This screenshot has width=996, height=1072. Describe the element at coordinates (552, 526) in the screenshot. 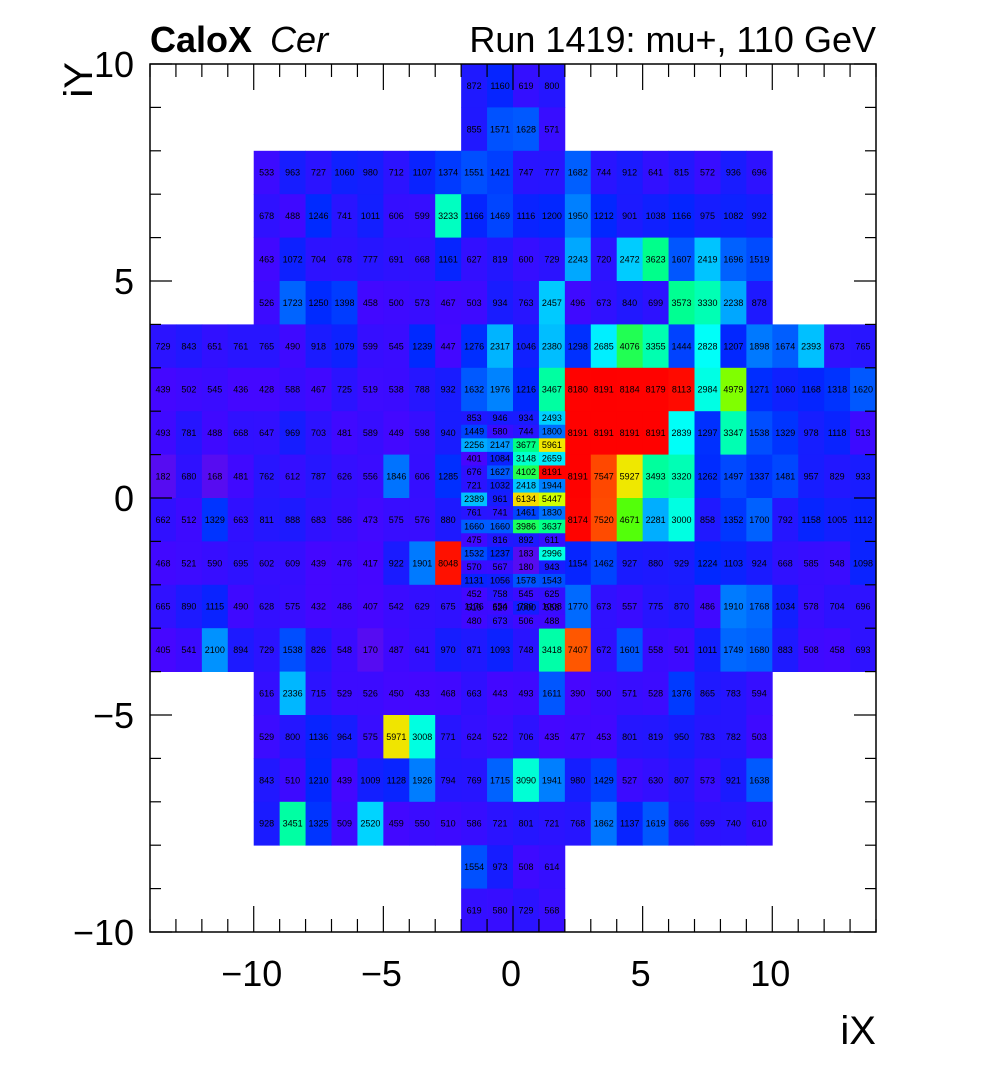

I see `cell-value-label: 3637` at that location.